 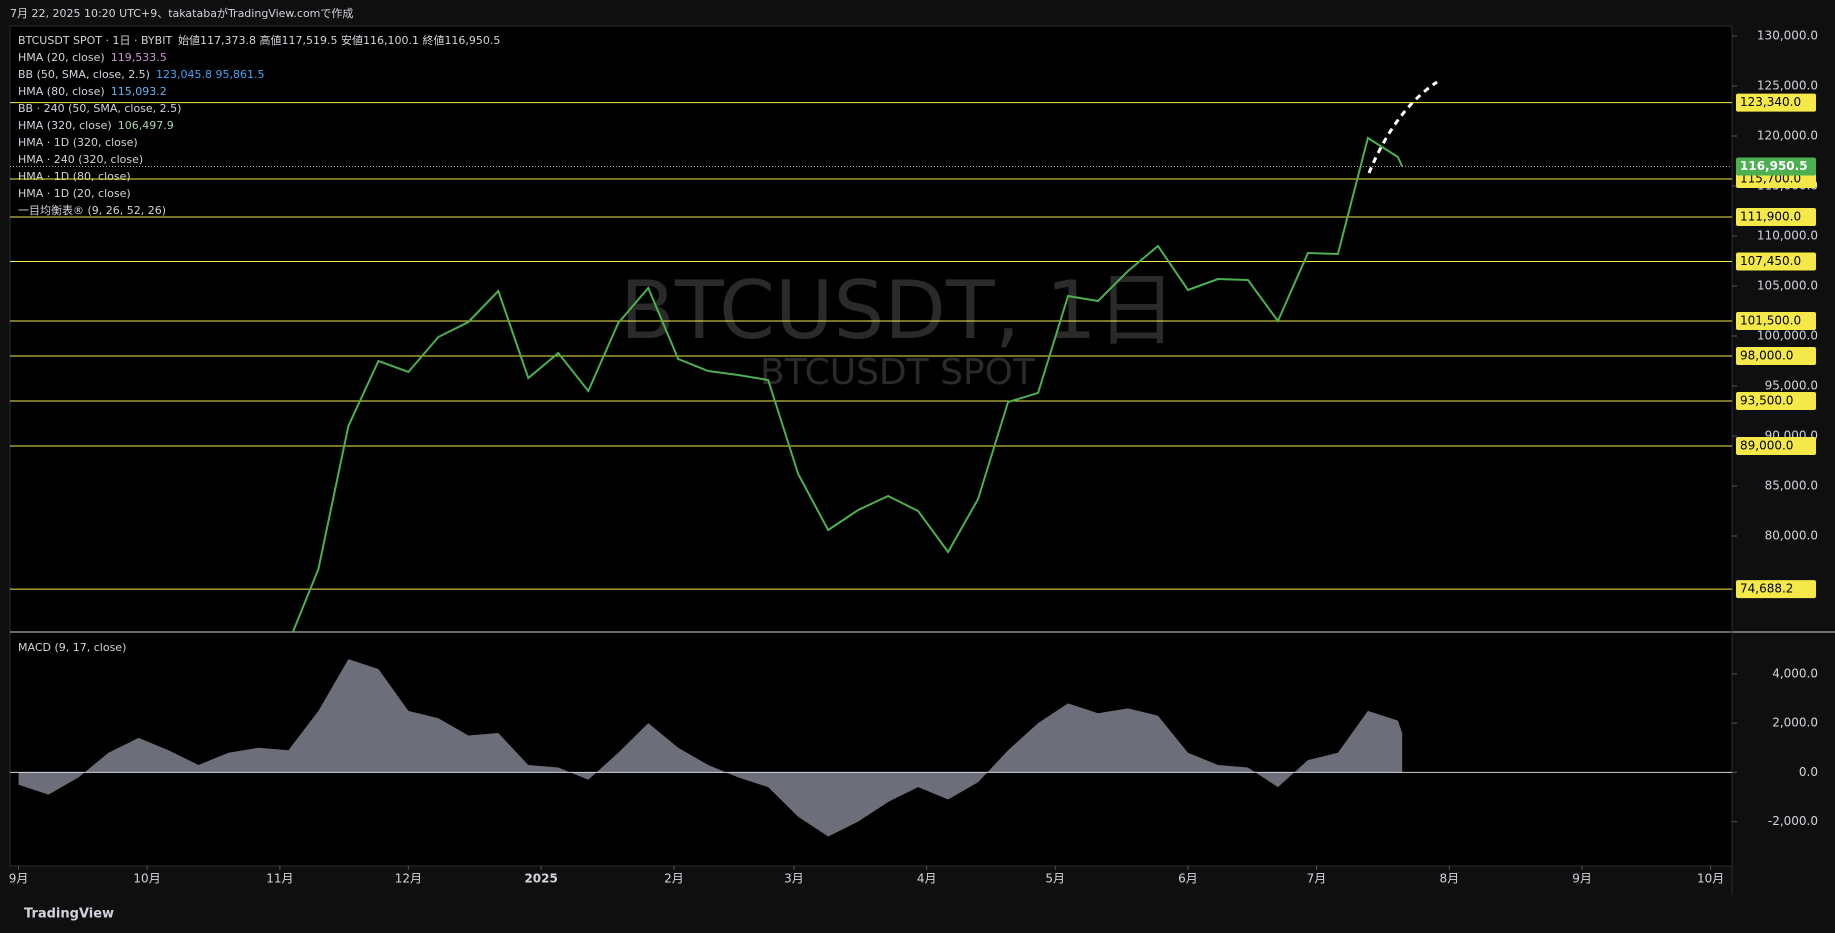 I want to click on level-label: 123,340.0, so click(x=1770, y=102).